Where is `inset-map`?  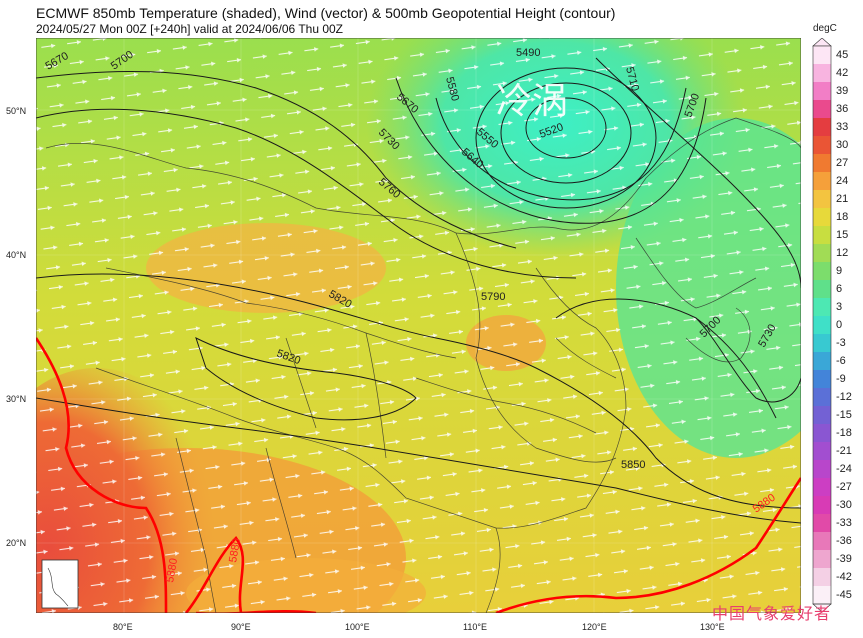
inset-map is located at coordinates (60, 584).